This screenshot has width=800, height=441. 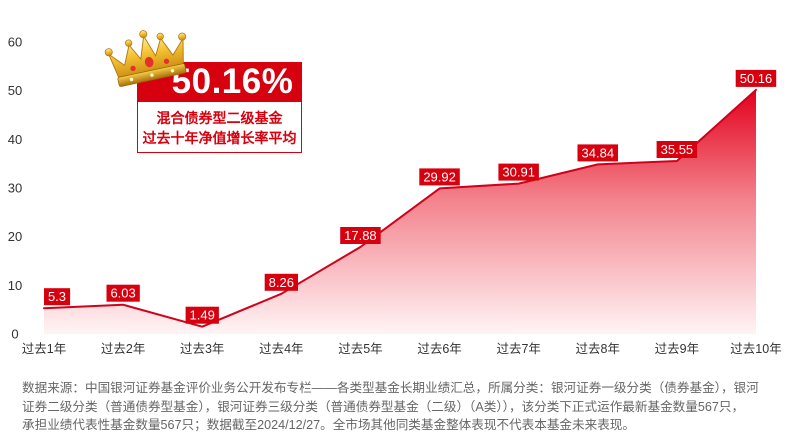 What do you see at coordinates (281, 349) in the screenshot?
I see `x-tick-label: 过去4年` at bounding box center [281, 349].